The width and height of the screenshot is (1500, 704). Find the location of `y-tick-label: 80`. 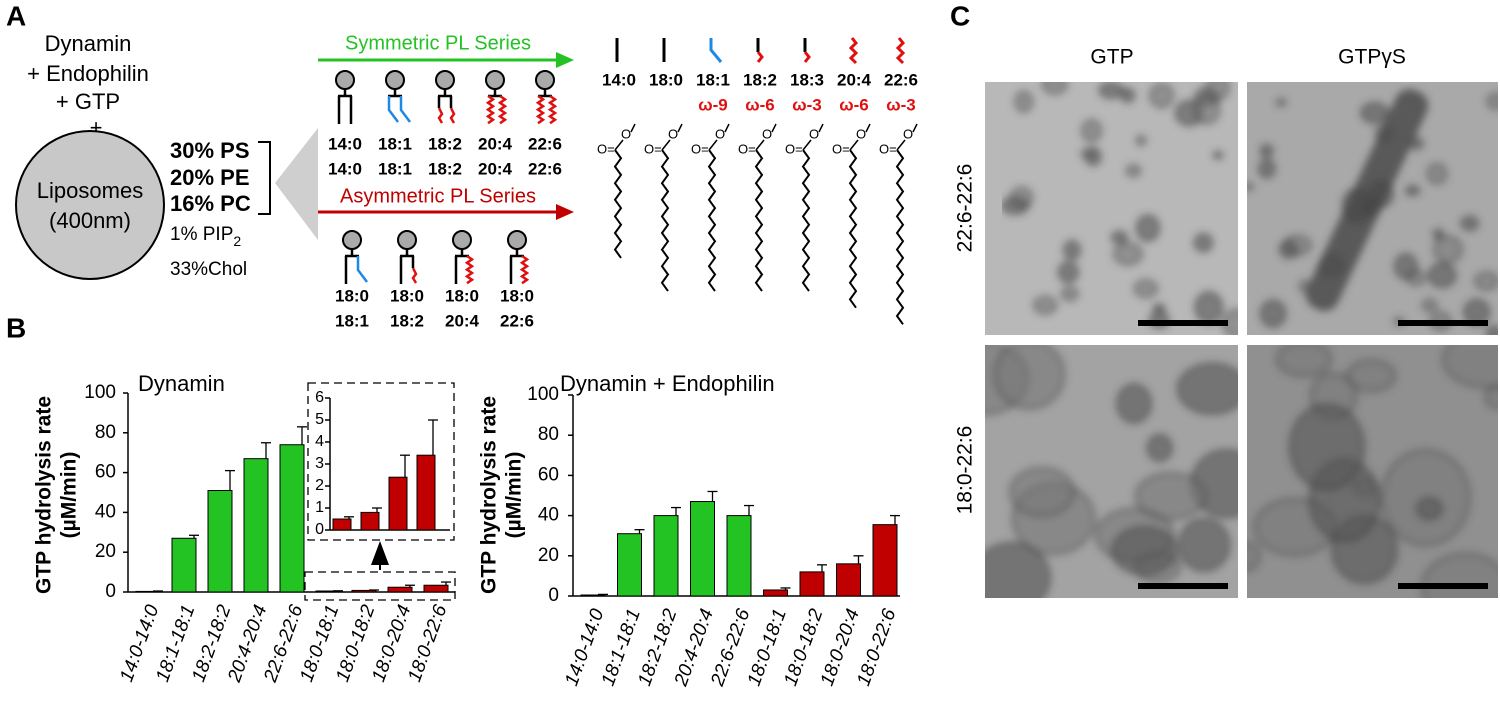

y-tick-label: 80 is located at coordinates (105, 432).